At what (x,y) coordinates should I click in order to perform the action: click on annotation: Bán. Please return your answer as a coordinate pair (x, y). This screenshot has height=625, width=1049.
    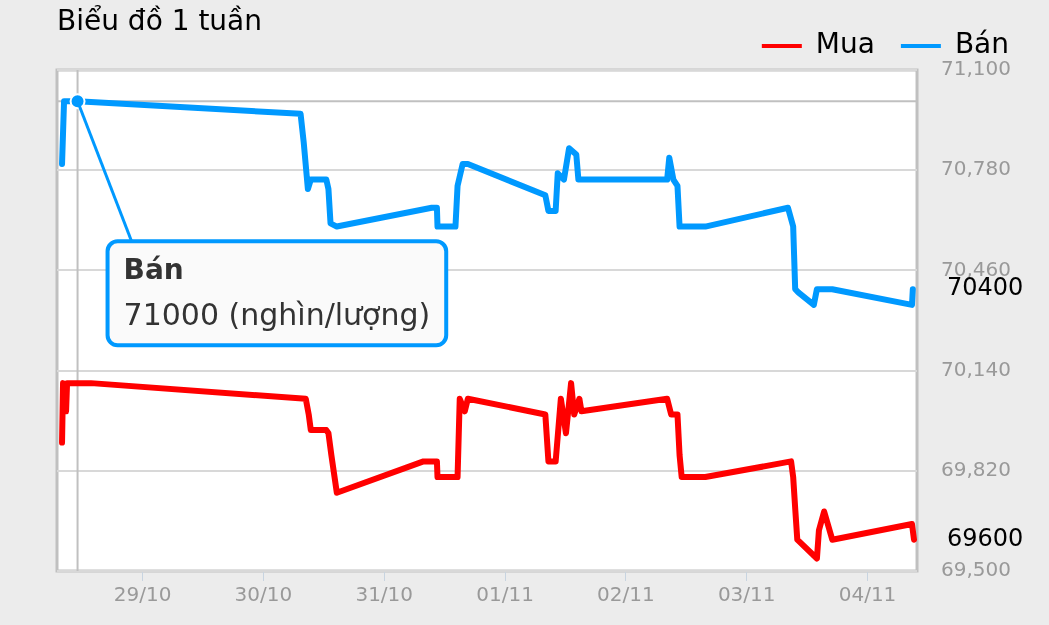
    Looking at the image, I should click on (153, 269).